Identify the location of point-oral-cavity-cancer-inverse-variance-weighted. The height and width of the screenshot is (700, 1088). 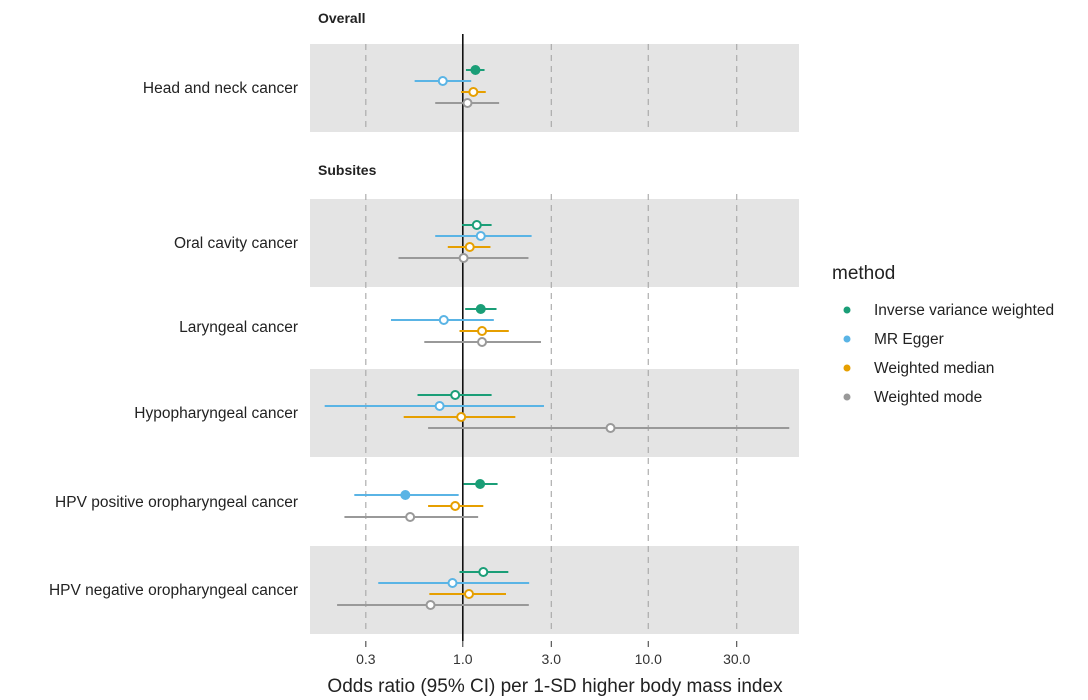
(476, 225).